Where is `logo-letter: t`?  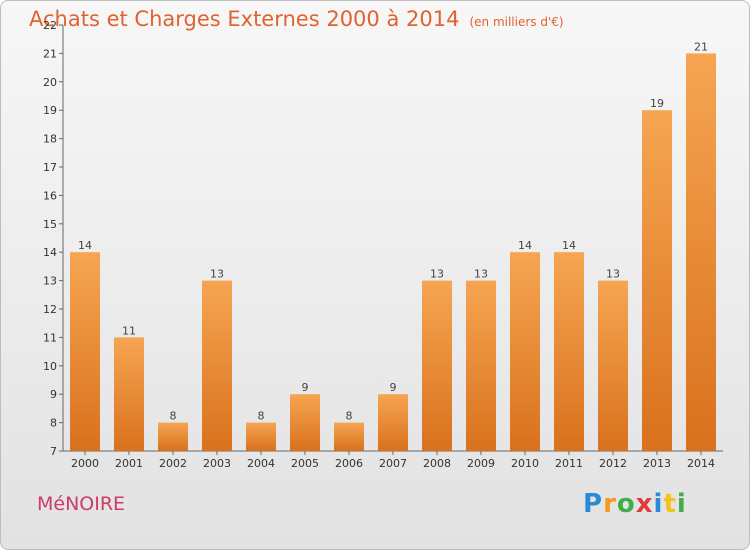
logo-letter: t is located at coordinates (670, 504).